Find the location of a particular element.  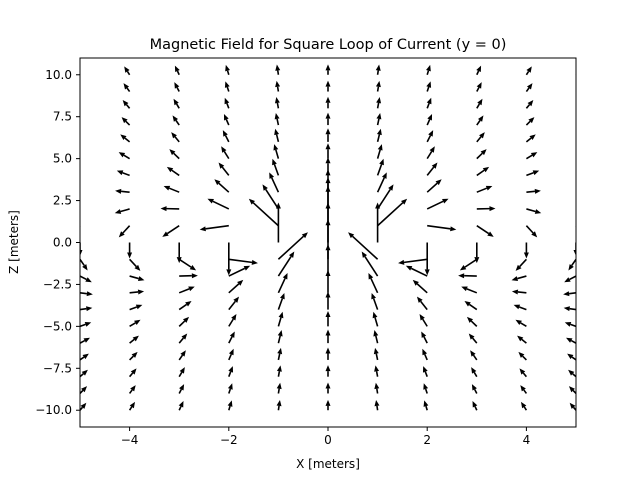

y-tick-label: −2.5 is located at coordinates (57, 284).